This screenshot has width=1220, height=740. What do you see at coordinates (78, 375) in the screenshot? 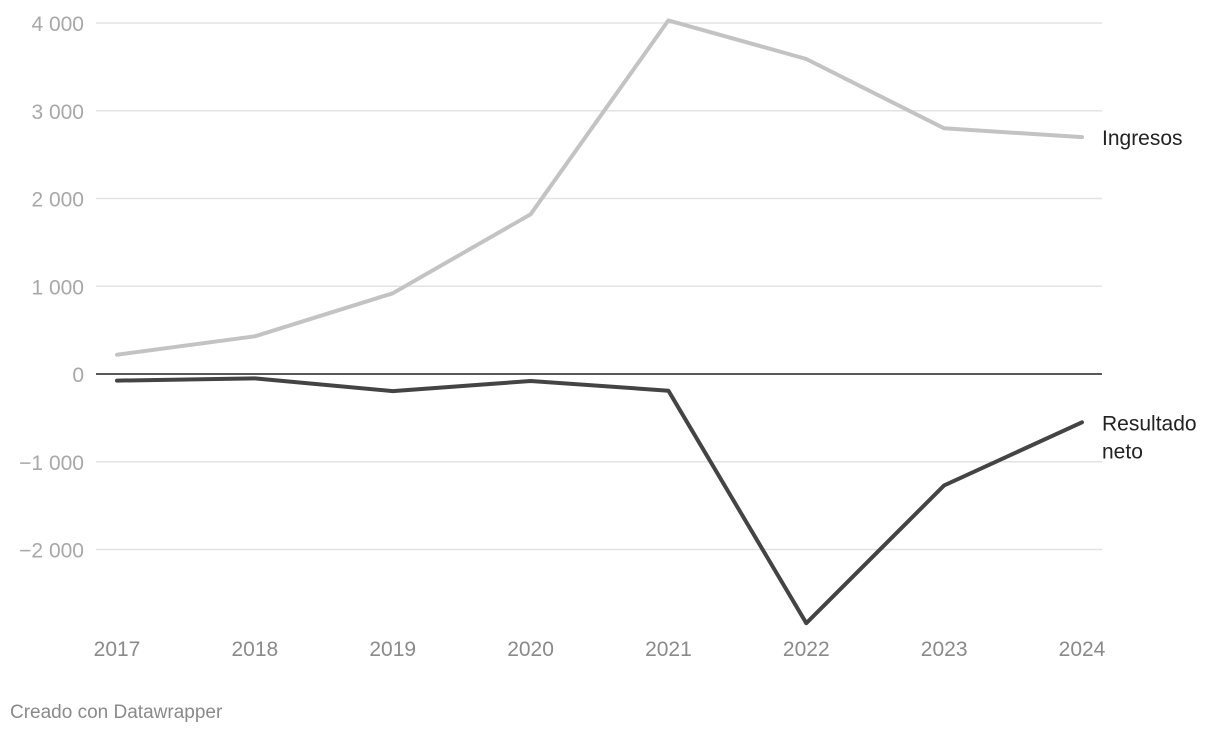
I see `y-tick-label: 0` at bounding box center [78, 375].